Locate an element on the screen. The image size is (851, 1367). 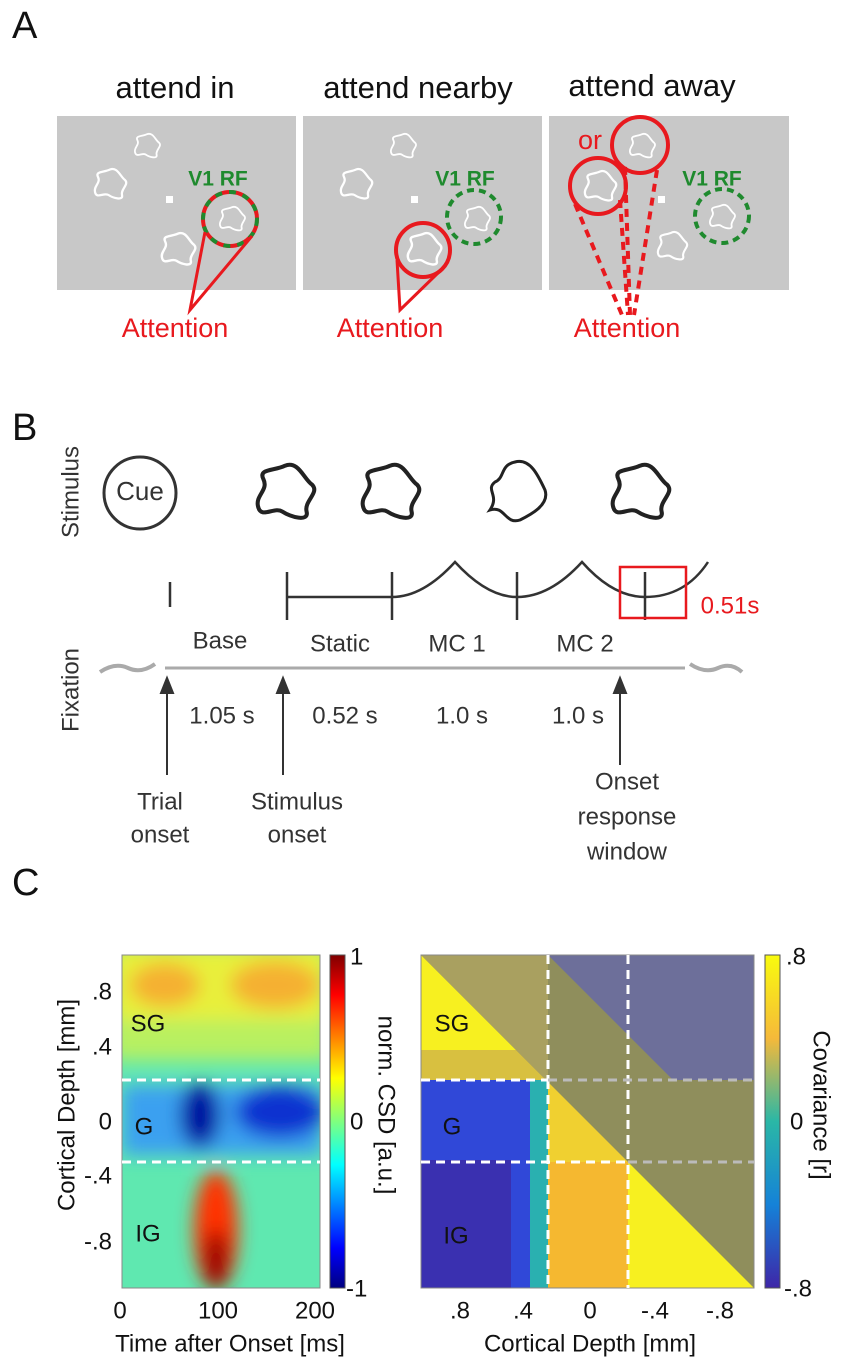
epoch-label: Base is located at coordinates (220, 640).